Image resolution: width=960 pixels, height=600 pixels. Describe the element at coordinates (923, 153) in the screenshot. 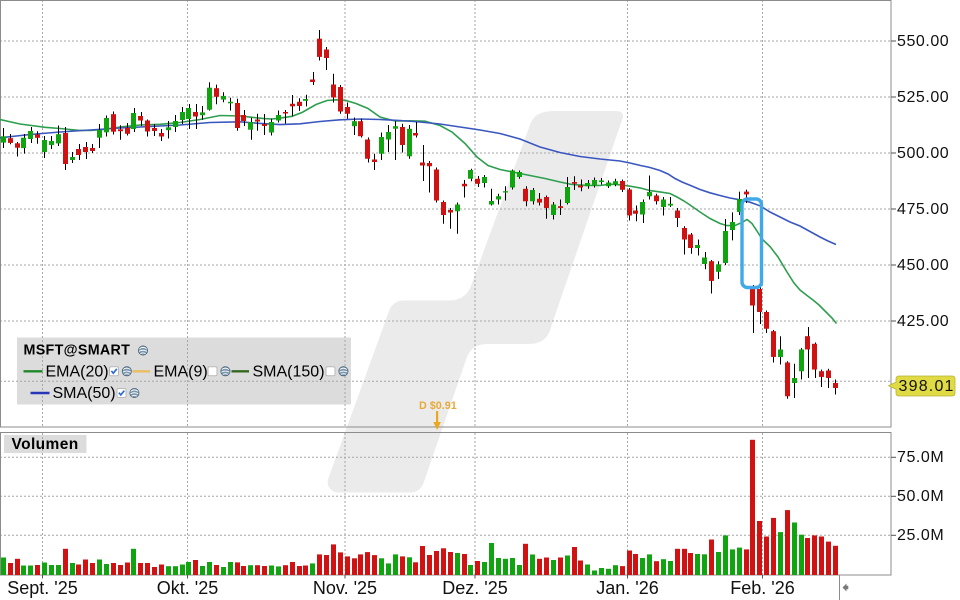

I see `svg-text: 500.00` at that location.